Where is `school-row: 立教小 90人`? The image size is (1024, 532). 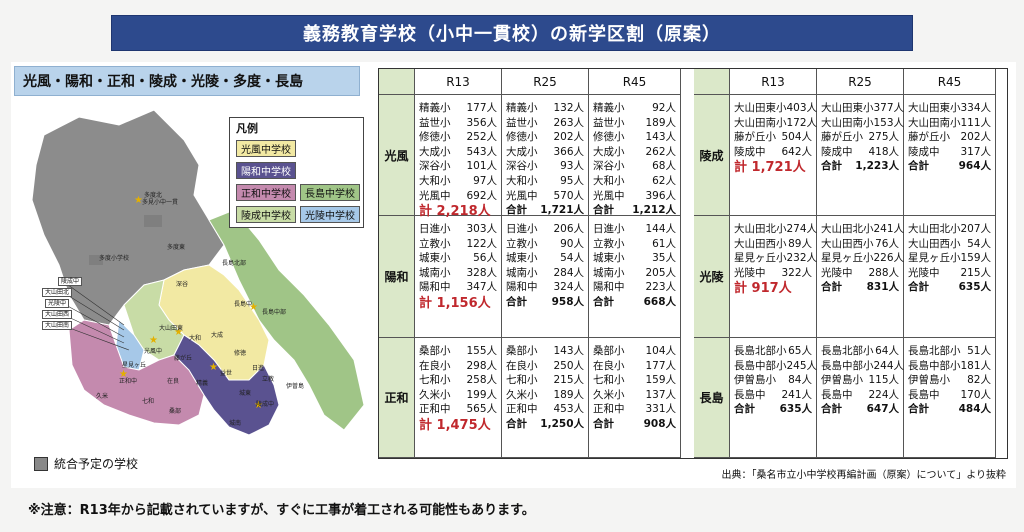 school-row: 立教小 90人 is located at coordinates (545, 244).